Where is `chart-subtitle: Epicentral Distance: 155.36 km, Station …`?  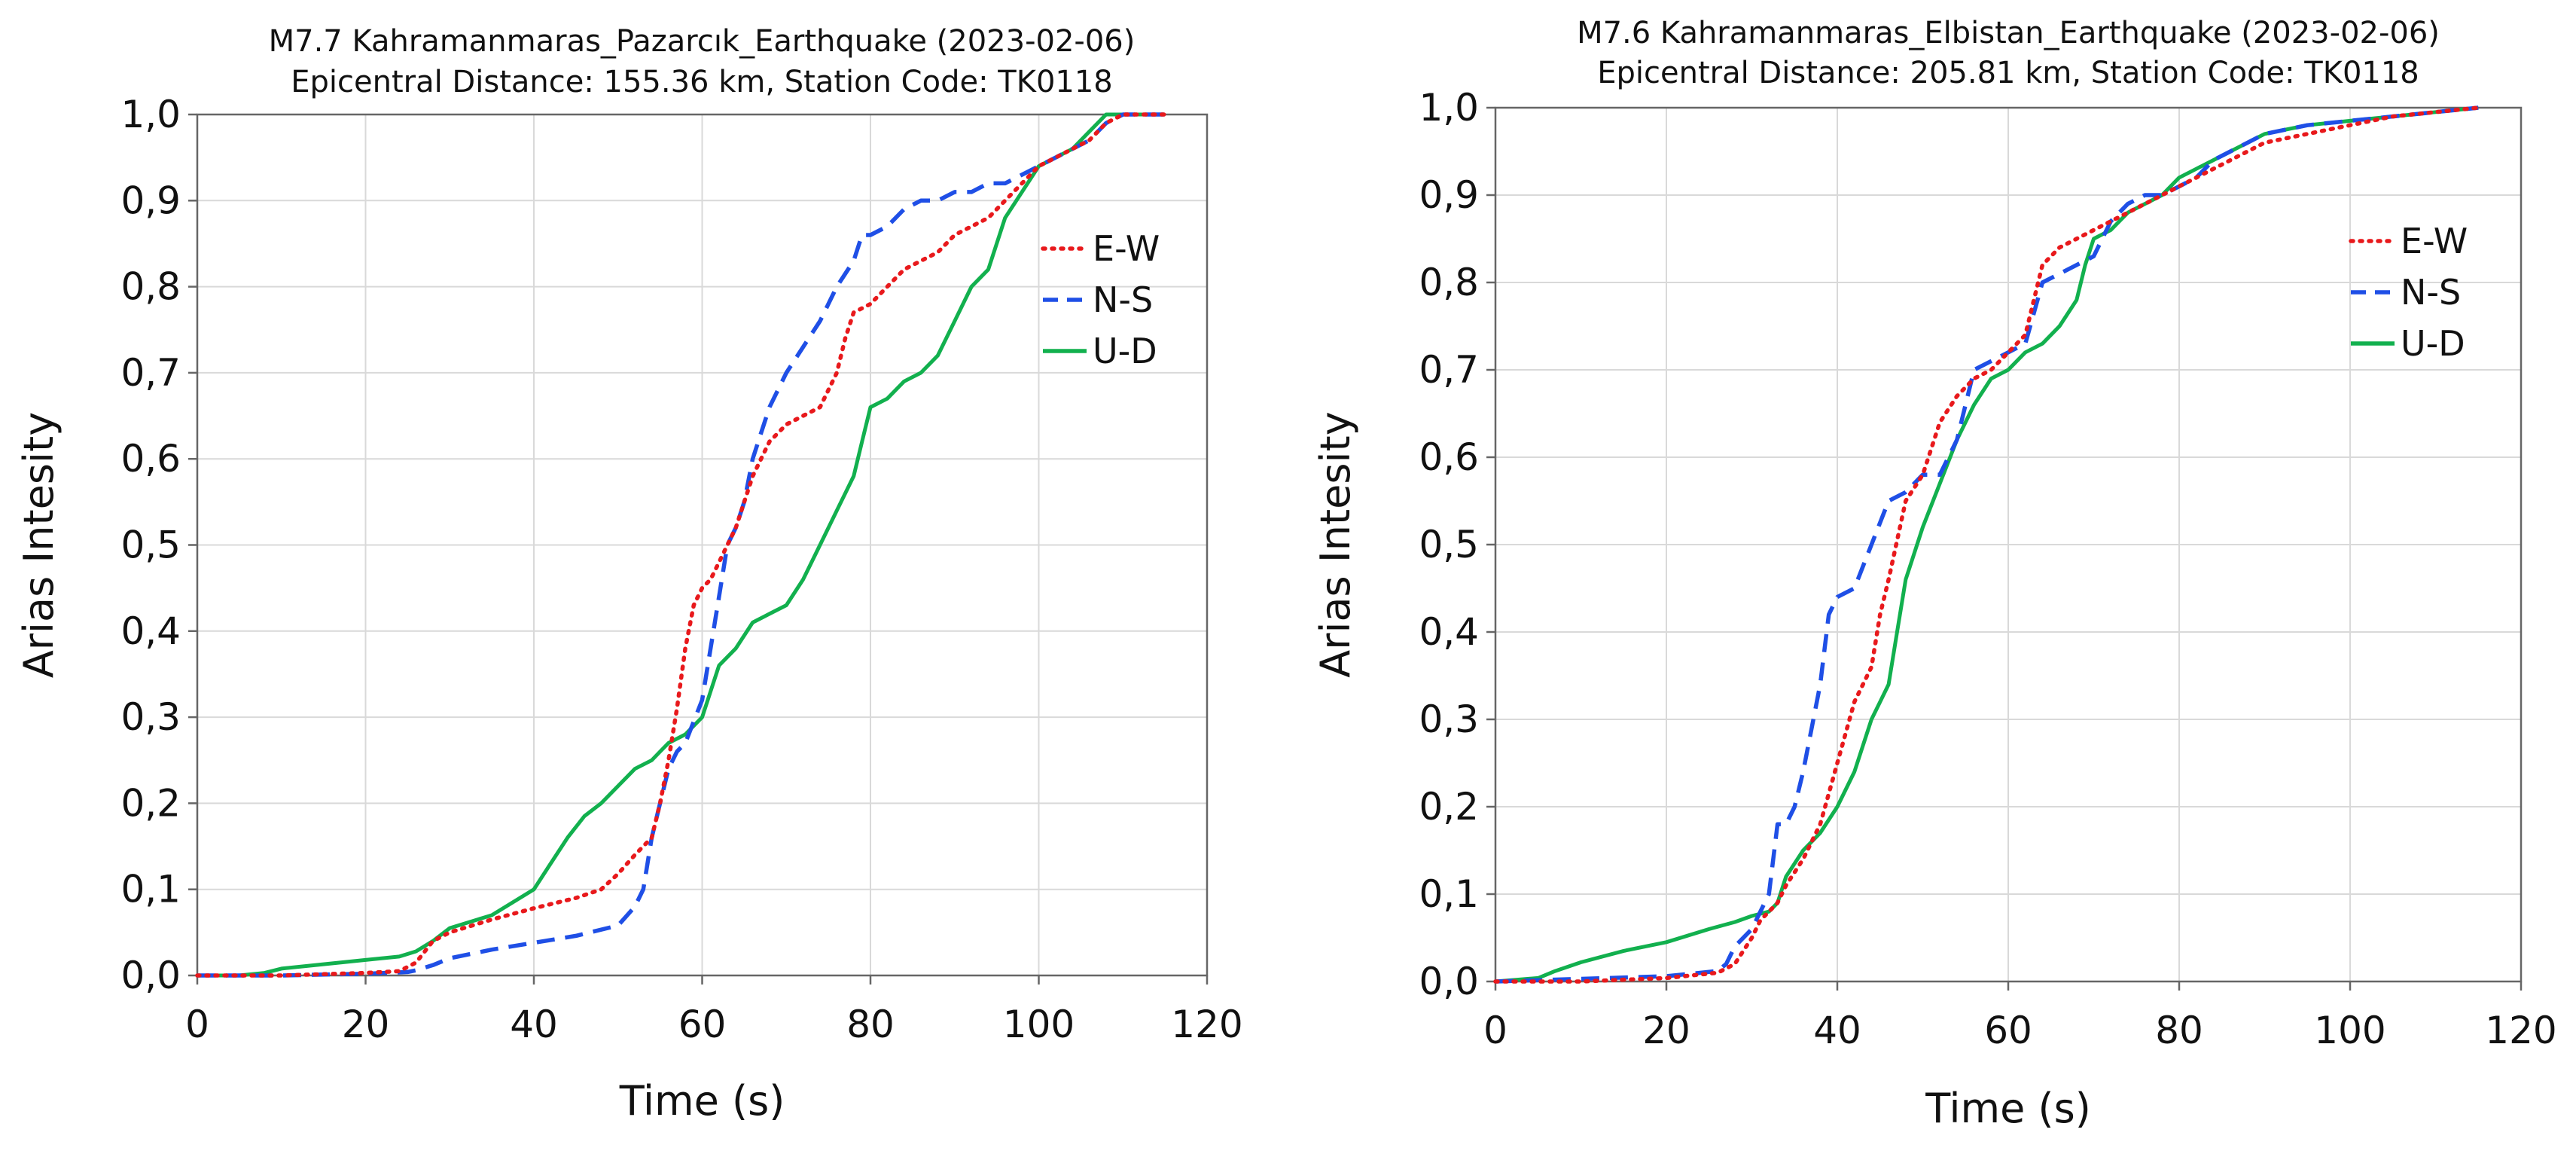
chart-subtitle: Epicentral Distance: 155.36 km, Station … is located at coordinates (702, 82).